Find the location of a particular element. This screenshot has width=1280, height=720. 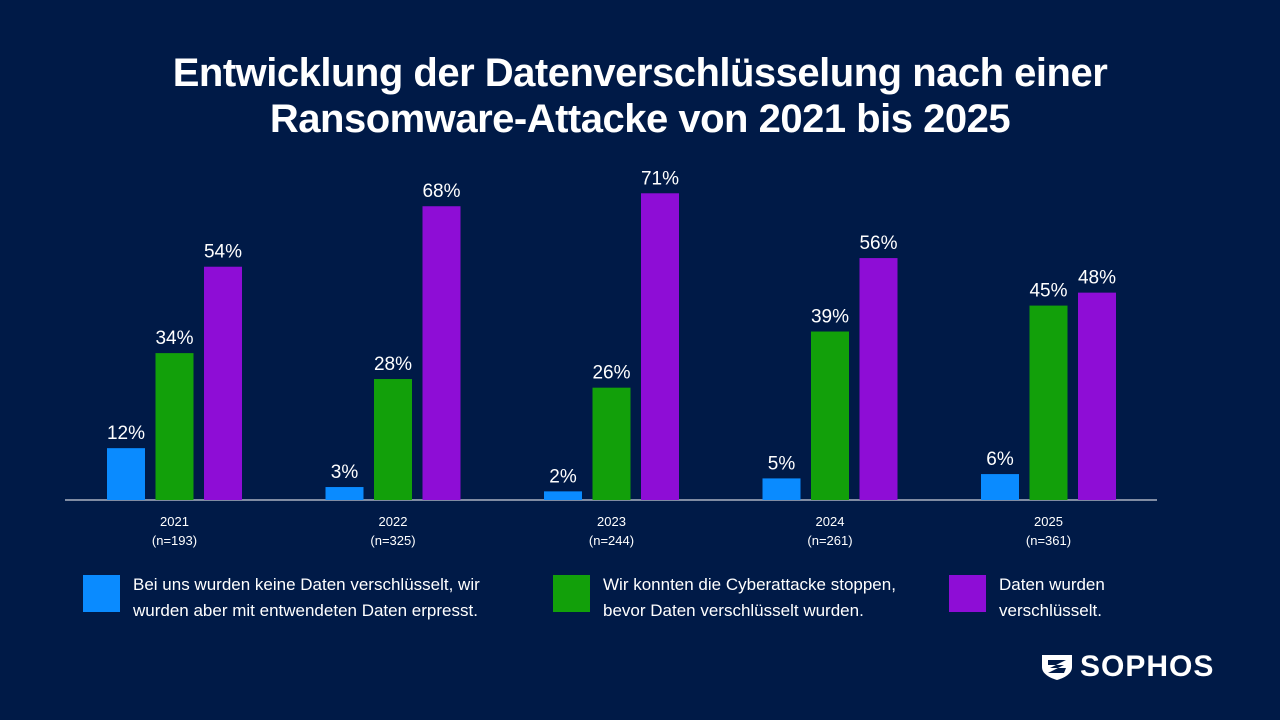

x-tick-sublabel-2022: (n=325) is located at coordinates (392, 540).